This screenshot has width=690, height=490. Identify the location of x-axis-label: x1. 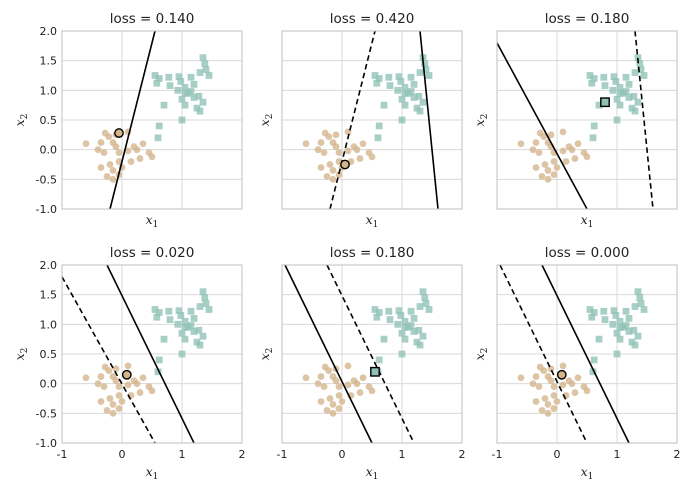
(152, 221).